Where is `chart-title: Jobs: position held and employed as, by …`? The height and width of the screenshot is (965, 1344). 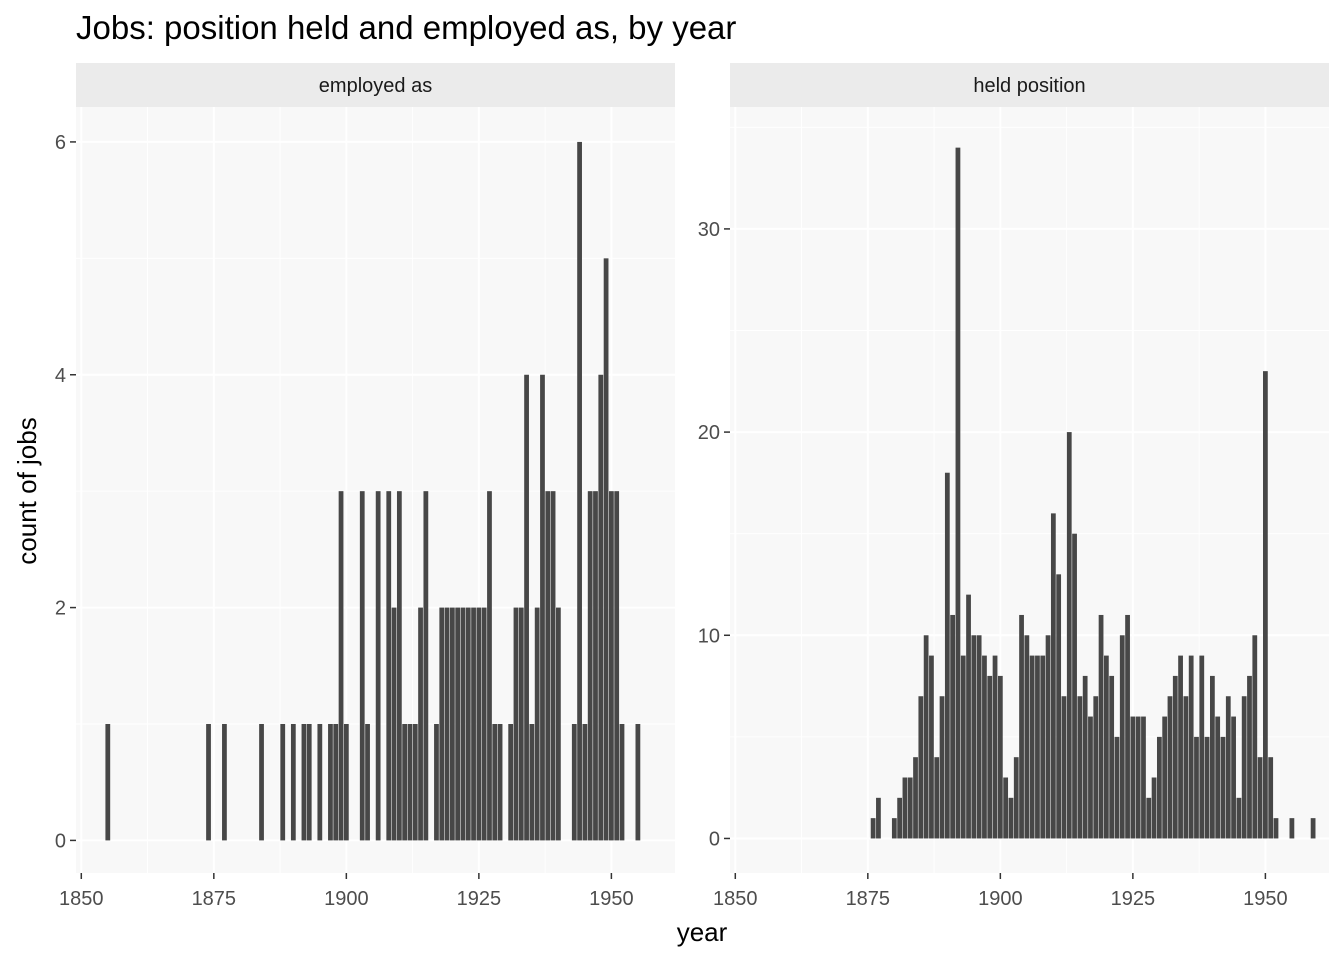
chart-title: Jobs: position held and employed as, by … is located at coordinates (406, 27).